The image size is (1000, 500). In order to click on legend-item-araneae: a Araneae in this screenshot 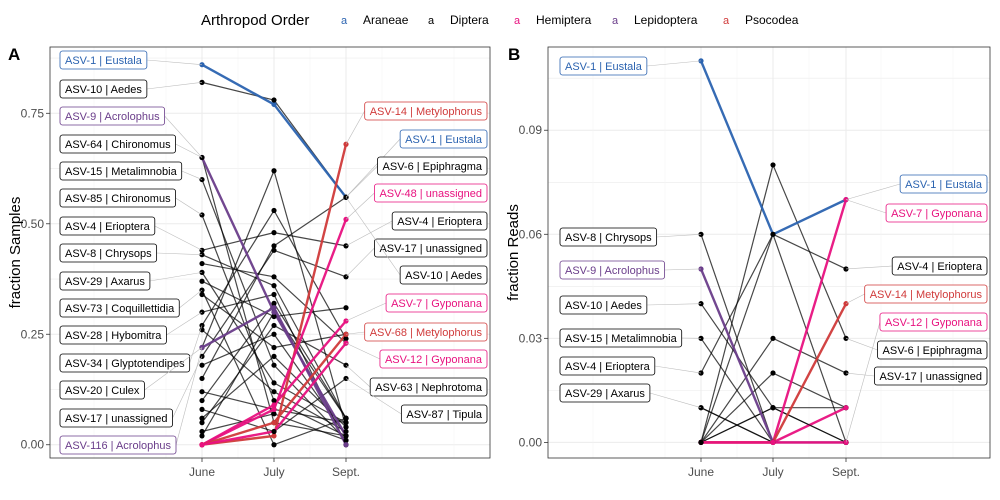, I will do `click(375, 20)`.